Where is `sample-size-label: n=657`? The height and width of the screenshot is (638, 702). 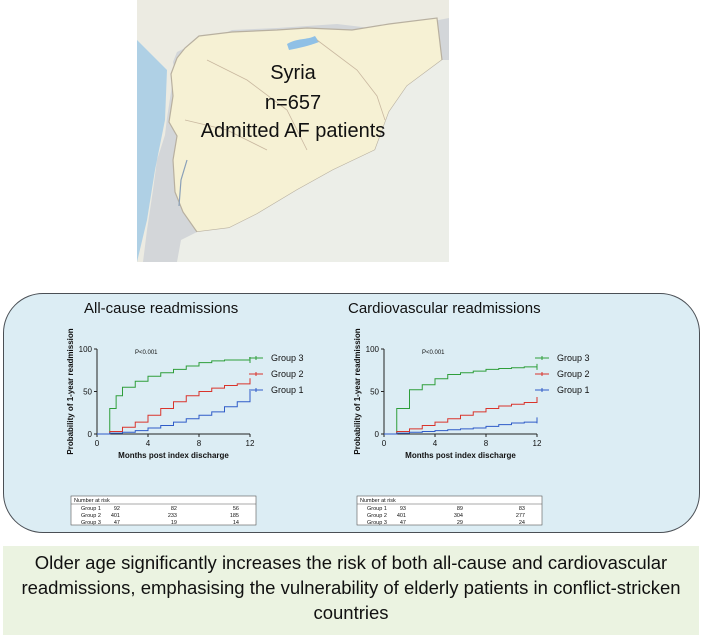
sample-size-label: n=657 is located at coordinates (293, 103).